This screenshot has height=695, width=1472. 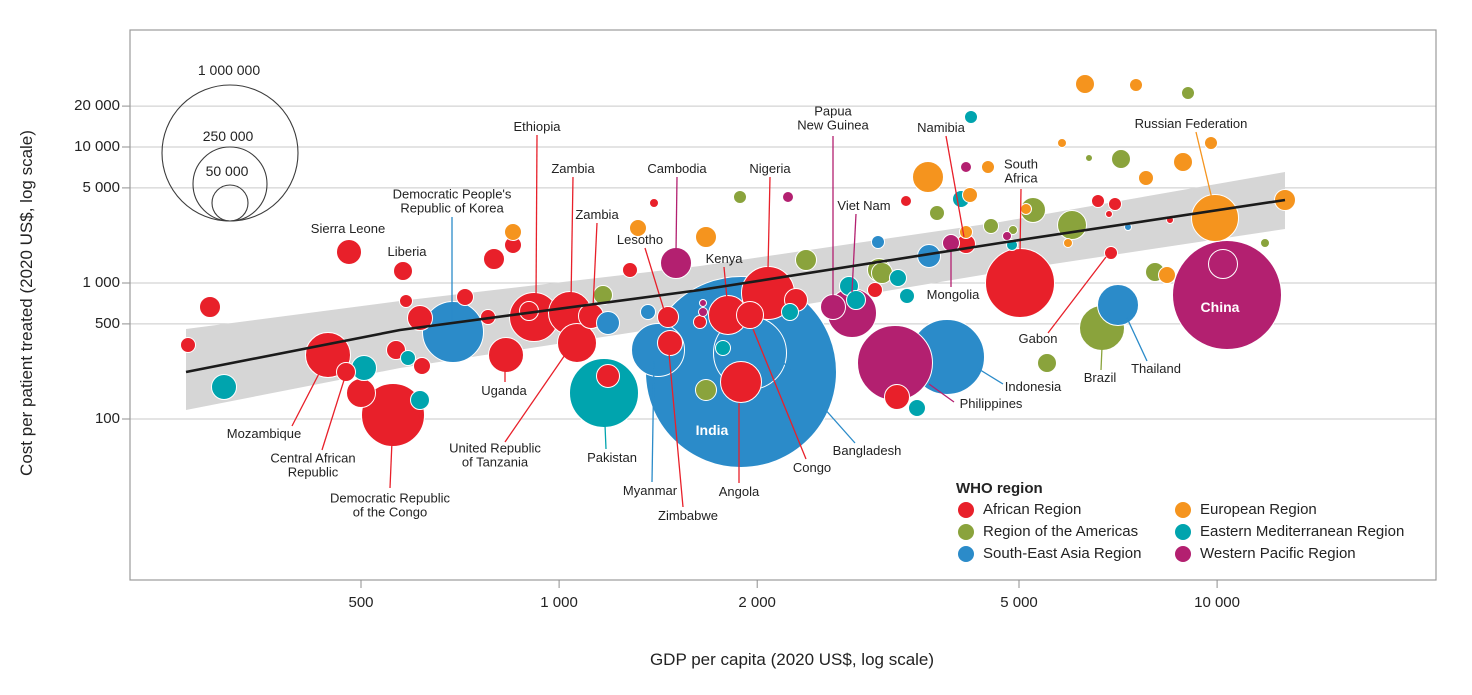 I want to click on bubble-angola, so click(x=740, y=382).